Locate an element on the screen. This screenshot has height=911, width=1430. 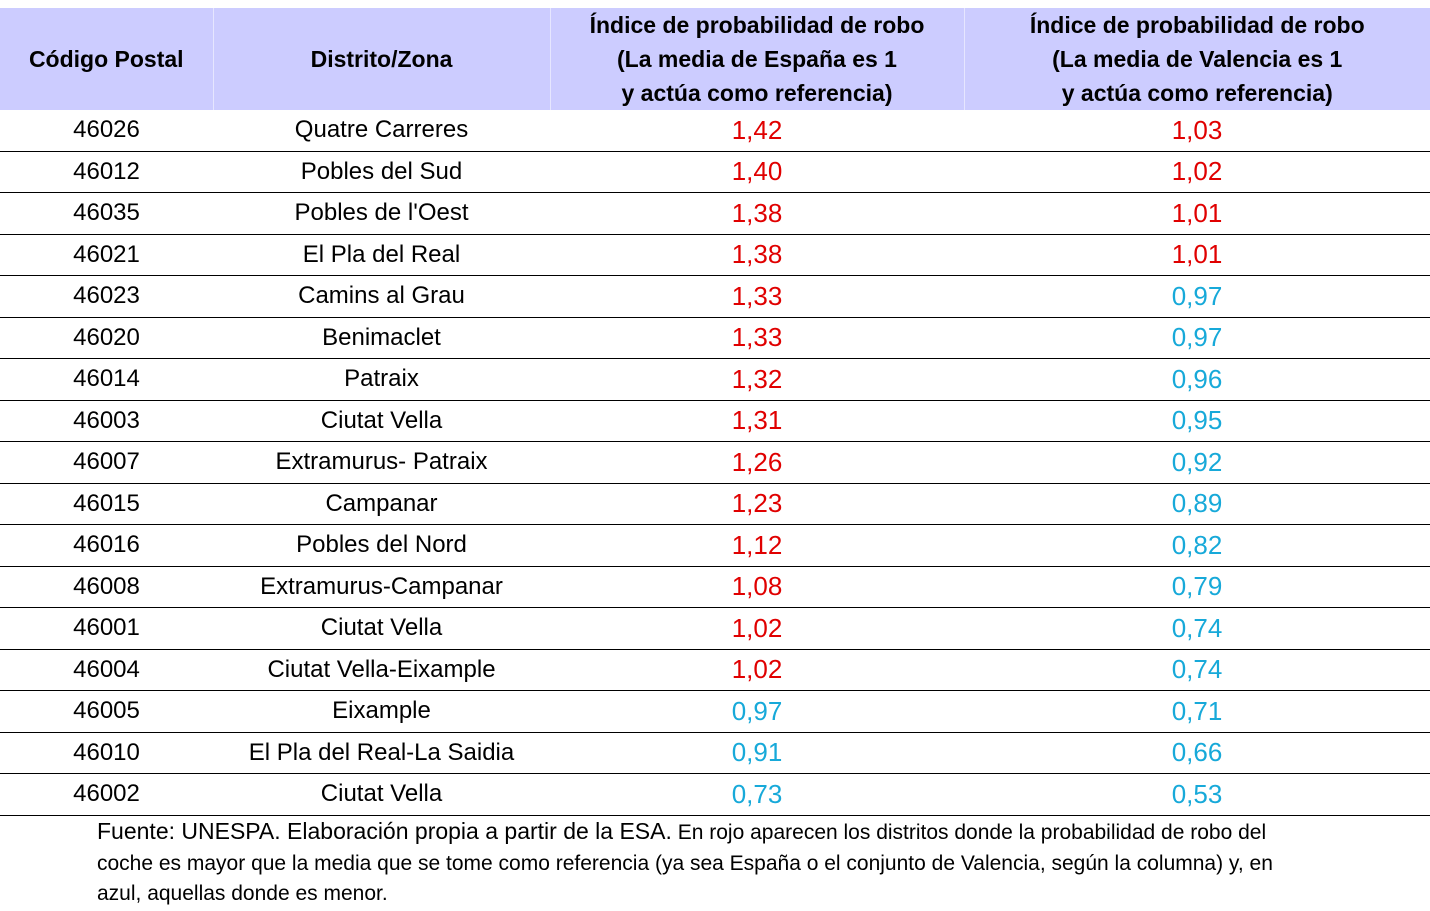
header-district: Distrito/Zona is located at coordinates (381, 59).